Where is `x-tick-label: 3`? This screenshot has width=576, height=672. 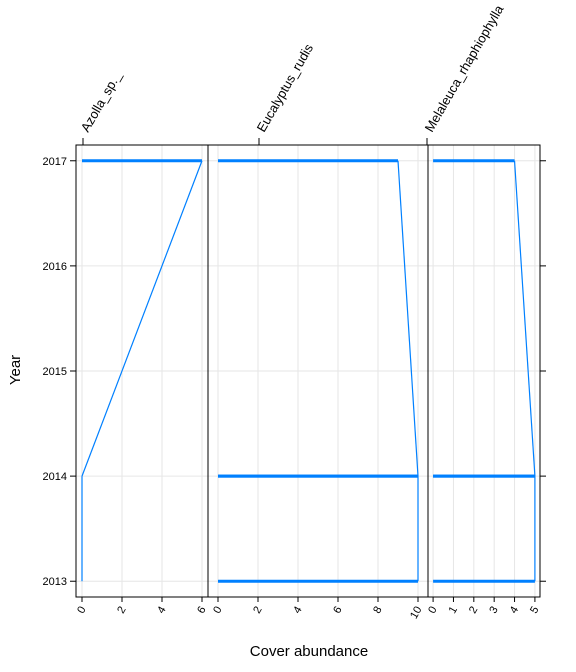 x-tick-label: 3 is located at coordinates (493, 610).